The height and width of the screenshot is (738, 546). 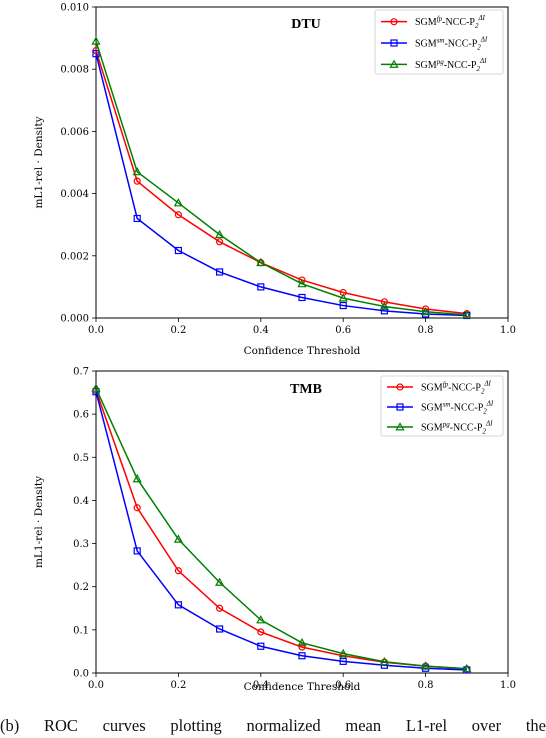 What do you see at coordinates (74, 8) in the screenshot?
I see `y-tick-label: 0.010` at bounding box center [74, 8].